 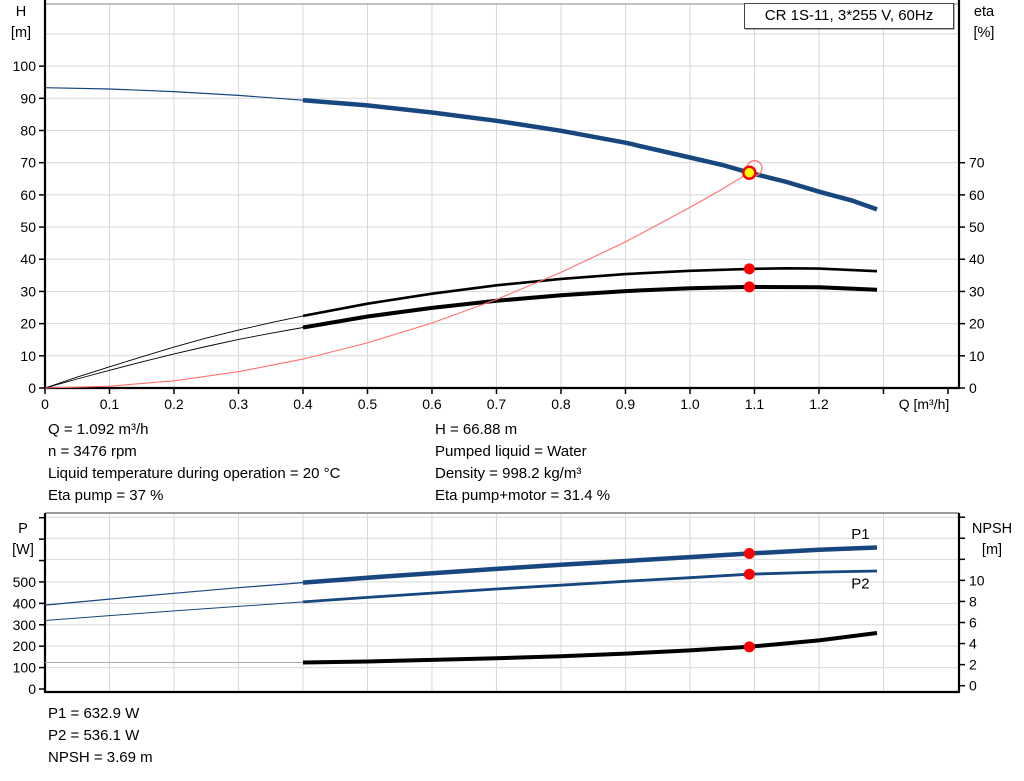 I want to click on x-tick-label: 0, so click(x=45, y=404).